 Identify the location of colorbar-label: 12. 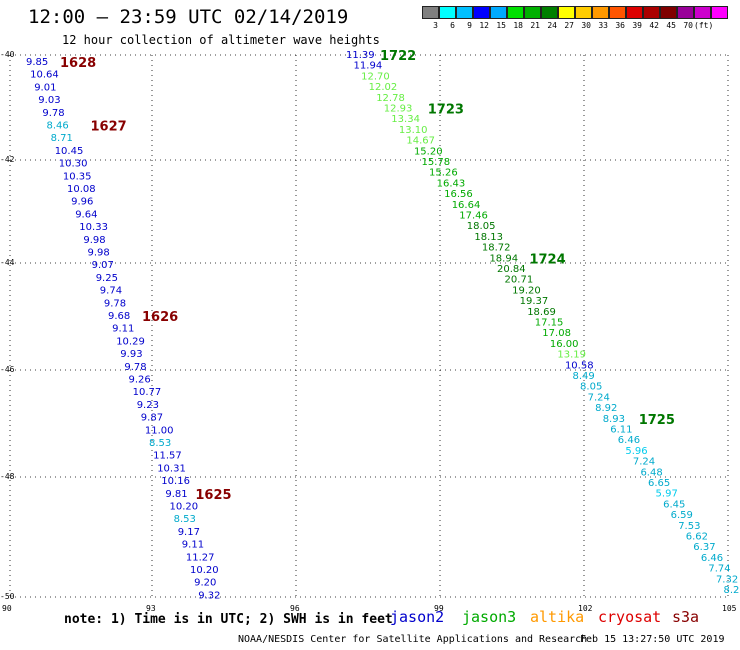
(484, 25).